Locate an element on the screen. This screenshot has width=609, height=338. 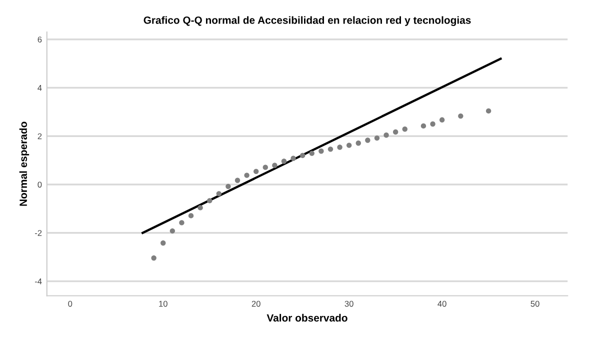
x-tick-label: 30 is located at coordinates (349, 303).